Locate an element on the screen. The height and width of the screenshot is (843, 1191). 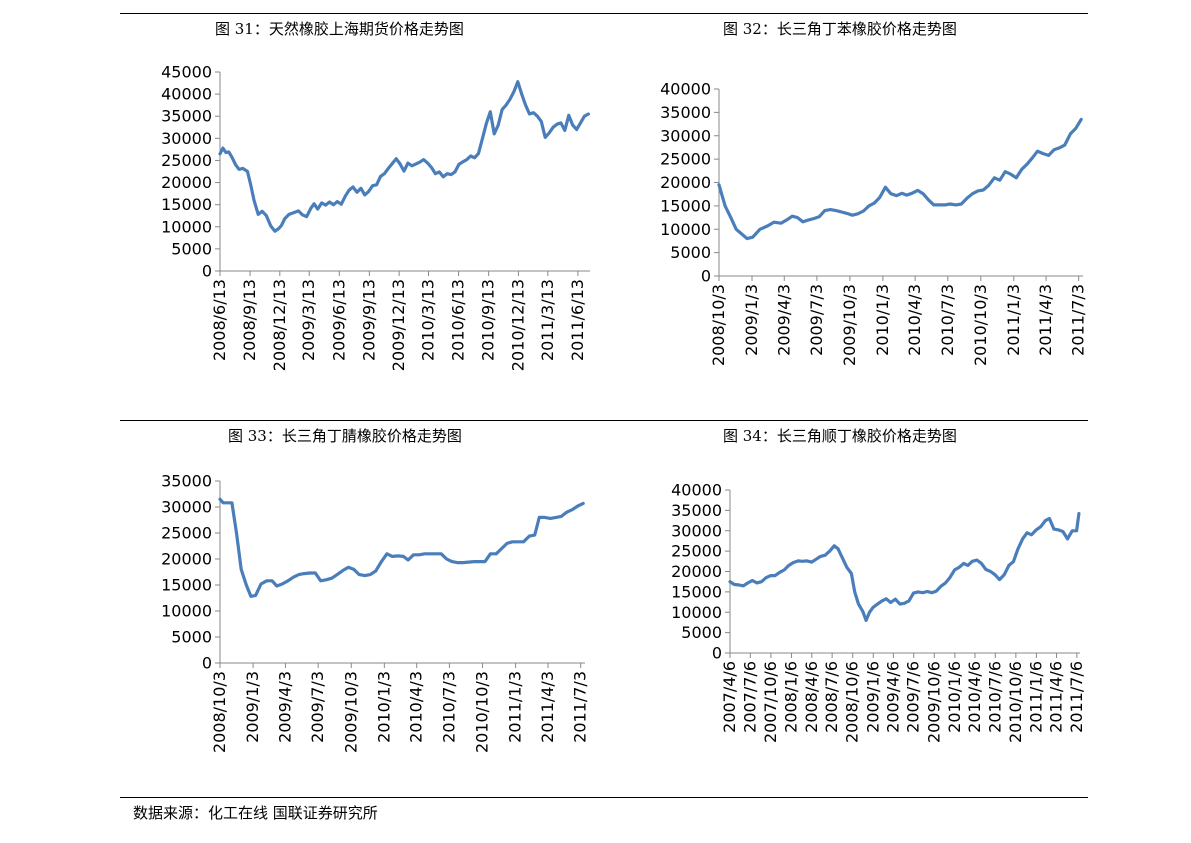
x-tick-label: 2010/1/6 is located at coordinates (954, 697).